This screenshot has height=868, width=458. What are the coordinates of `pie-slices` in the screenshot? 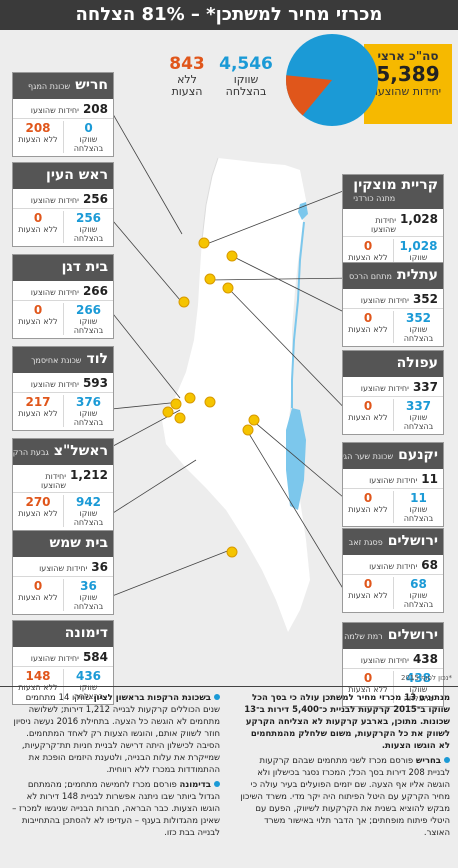 It's located at (332, 80).